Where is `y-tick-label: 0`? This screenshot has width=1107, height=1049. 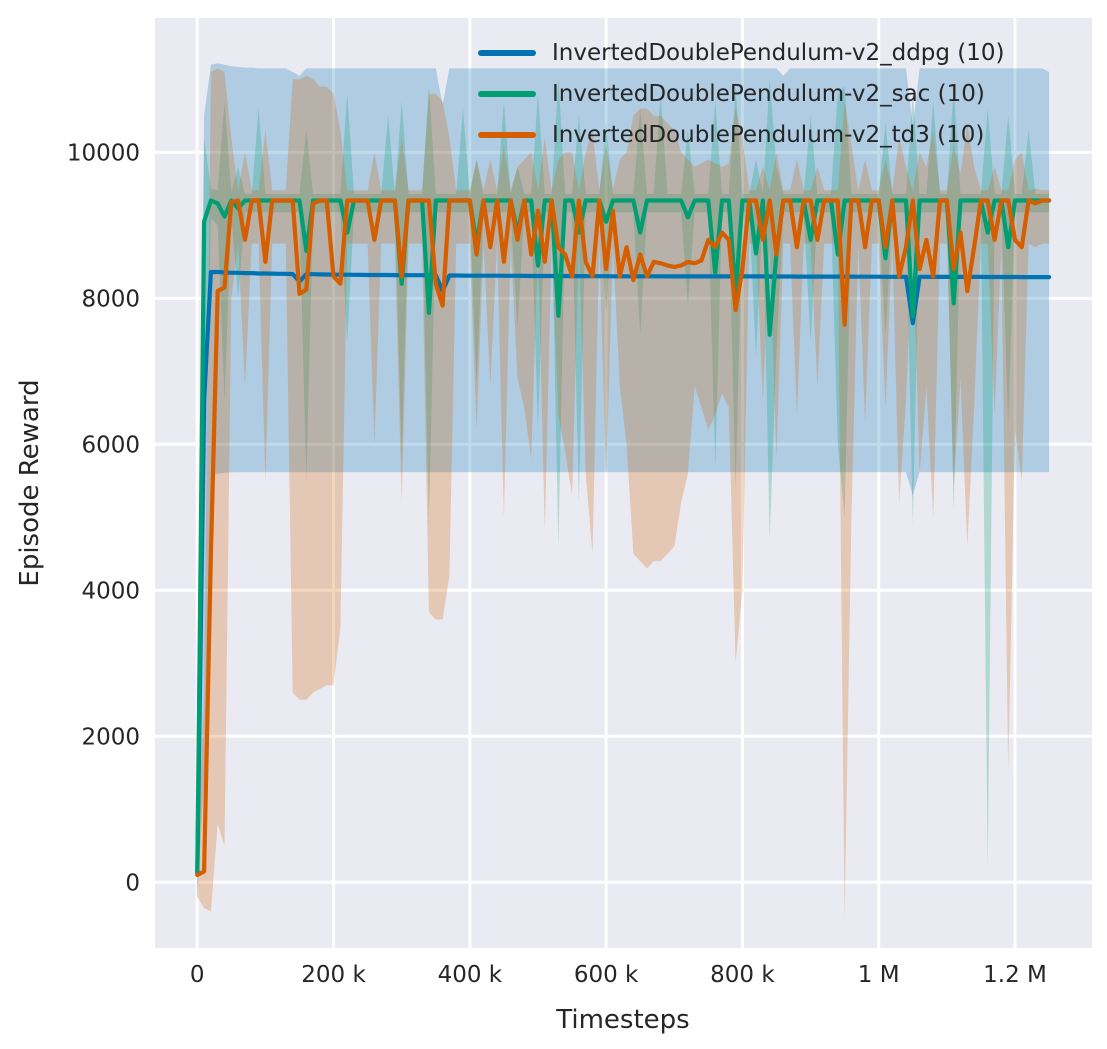 y-tick-label: 0 is located at coordinates (132, 883).